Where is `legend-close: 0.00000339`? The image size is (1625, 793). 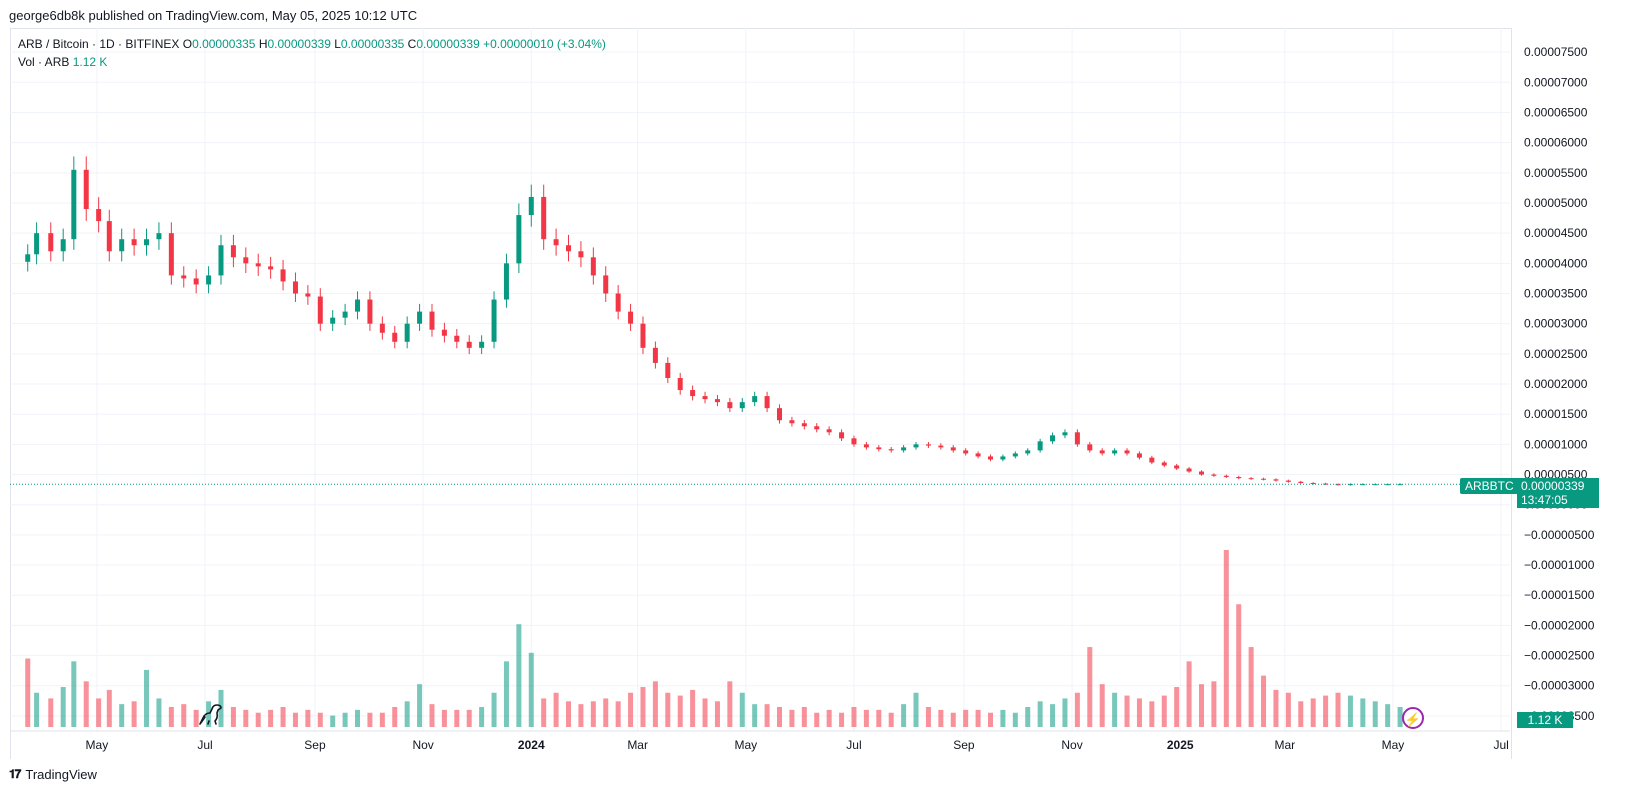 legend-close: 0.00000339 is located at coordinates (448, 44).